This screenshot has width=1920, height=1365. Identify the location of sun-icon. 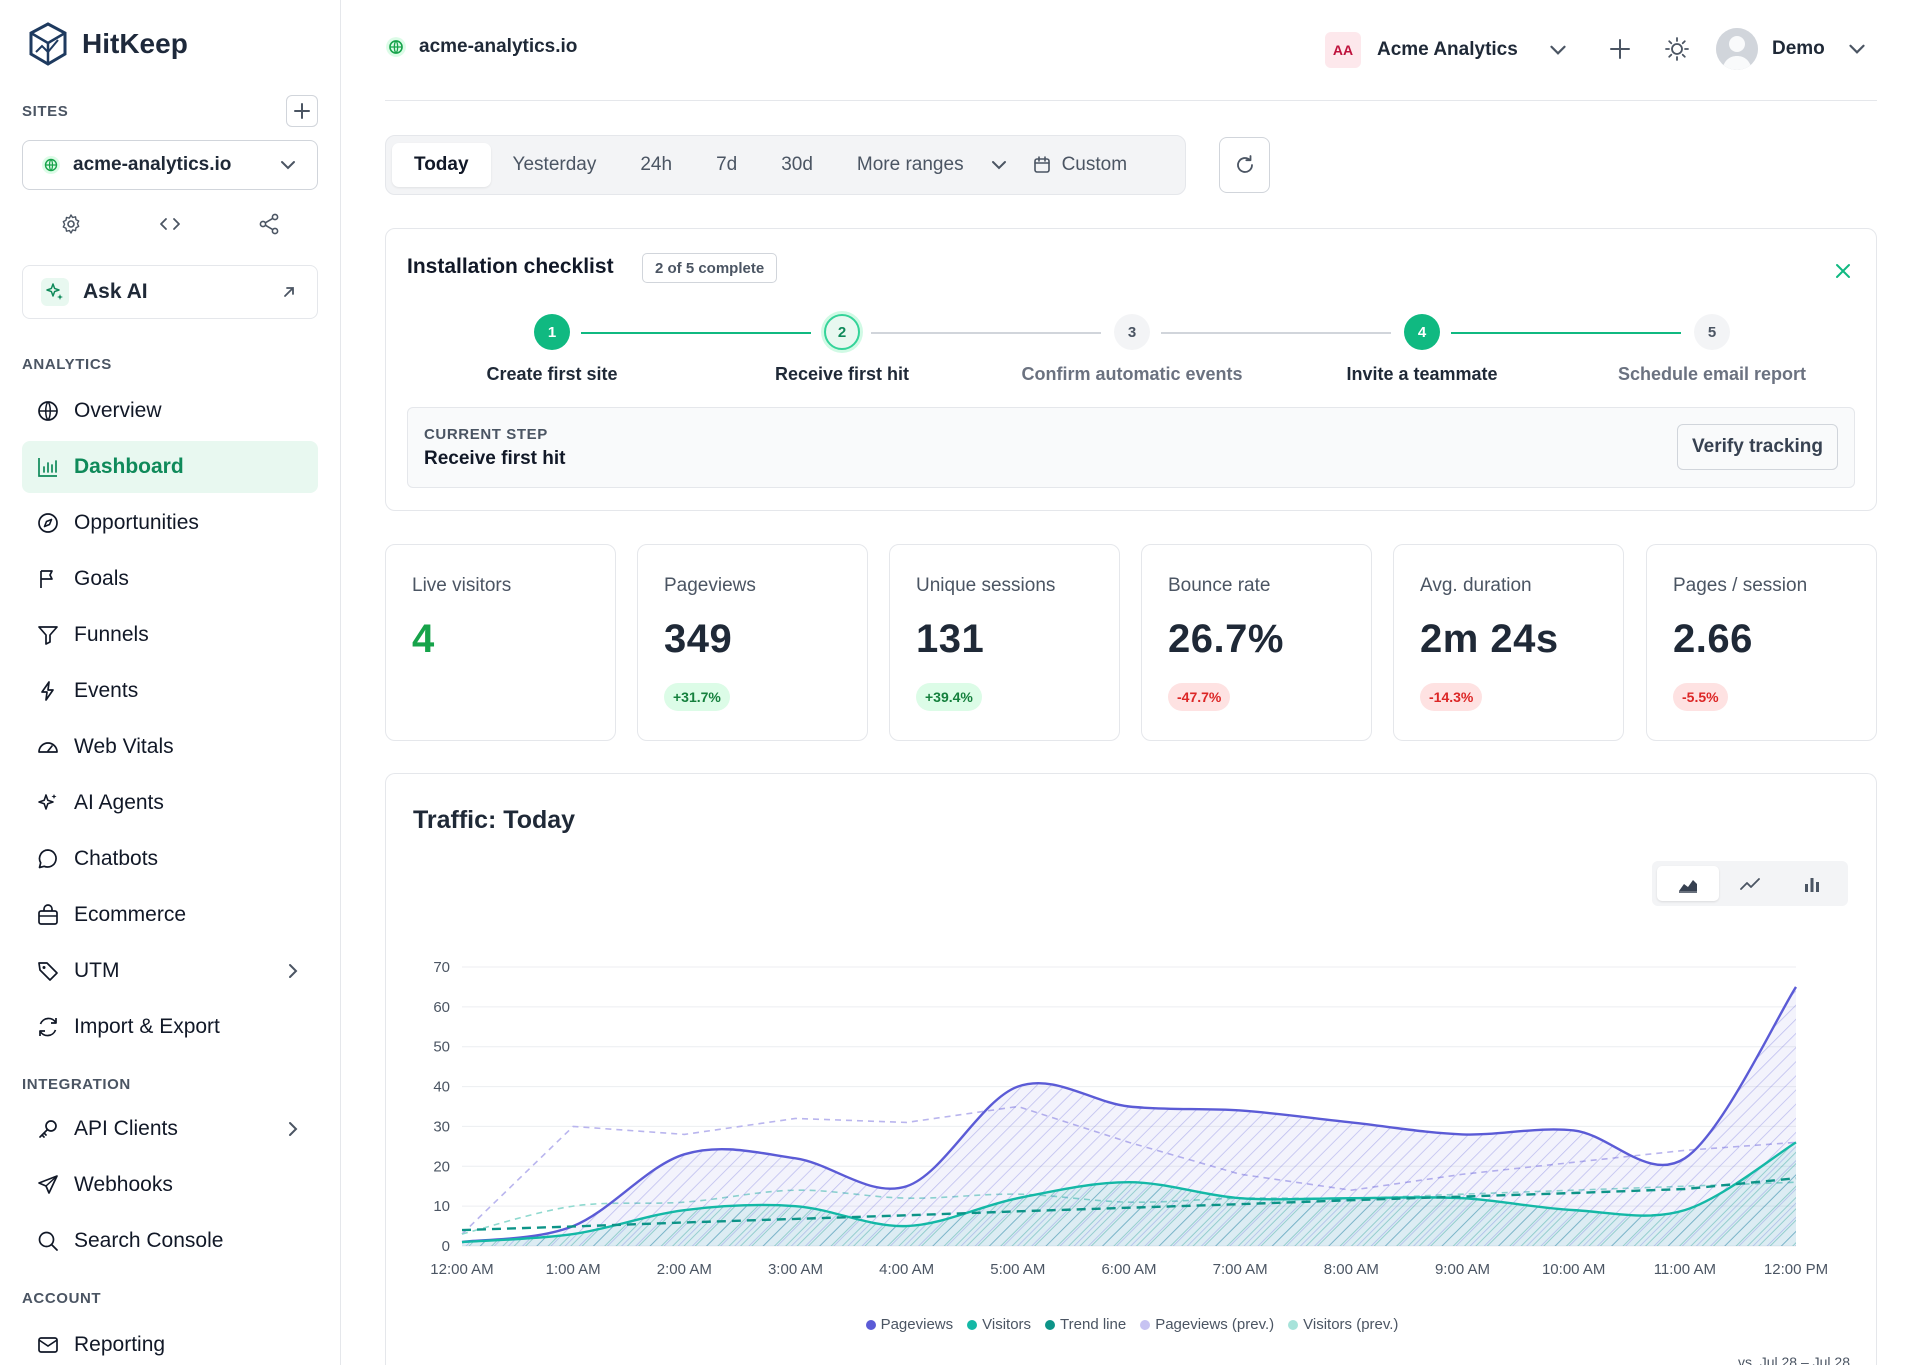
(1677, 49).